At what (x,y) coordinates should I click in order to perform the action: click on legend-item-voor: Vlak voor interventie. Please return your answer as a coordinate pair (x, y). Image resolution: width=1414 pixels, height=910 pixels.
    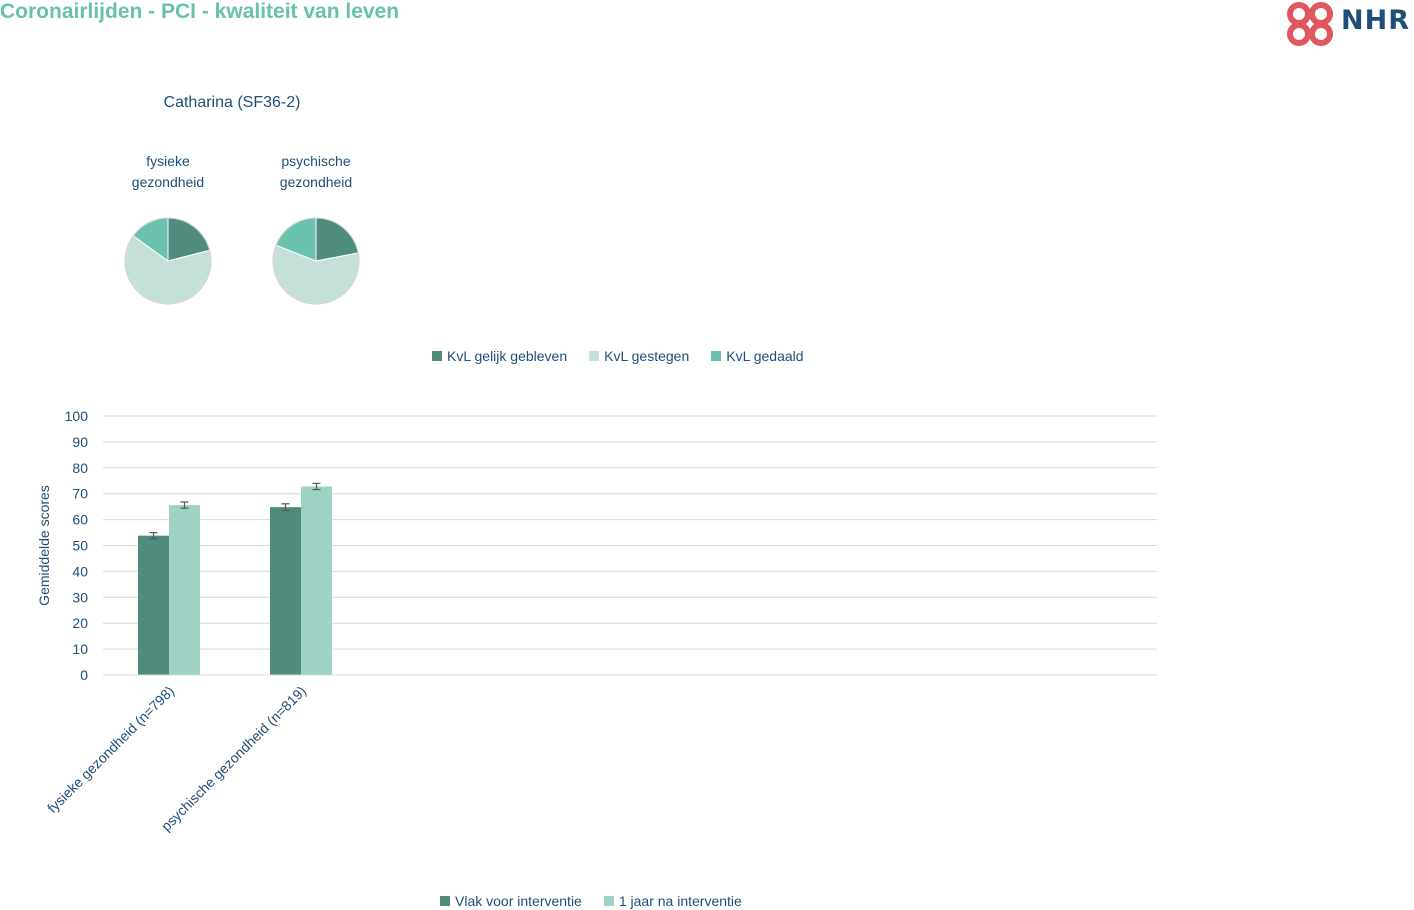
    Looking at the image, I should click on (511, 901).